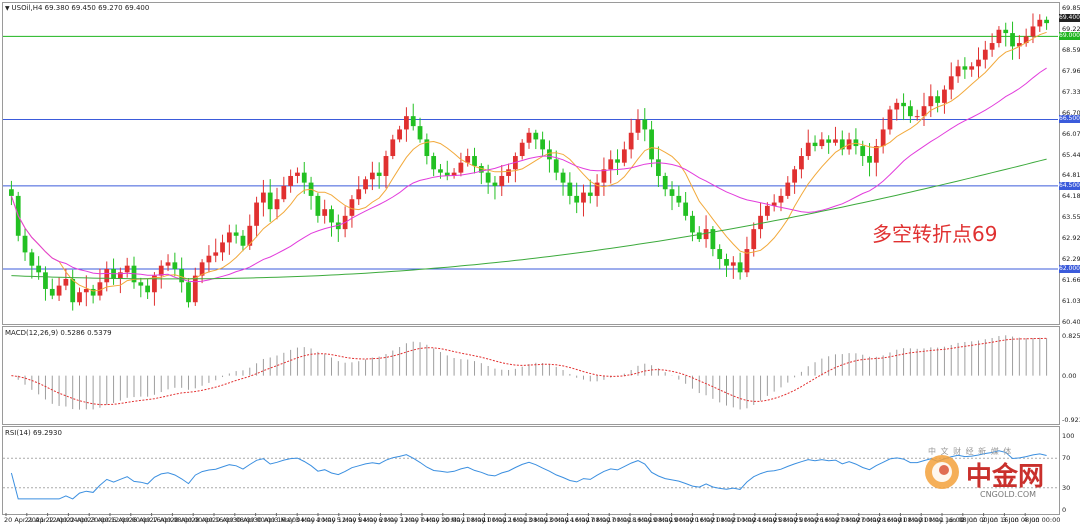  Describe the element at coordinates (529, 371) in the screenshot. I see `macd-signal-line` at that location.